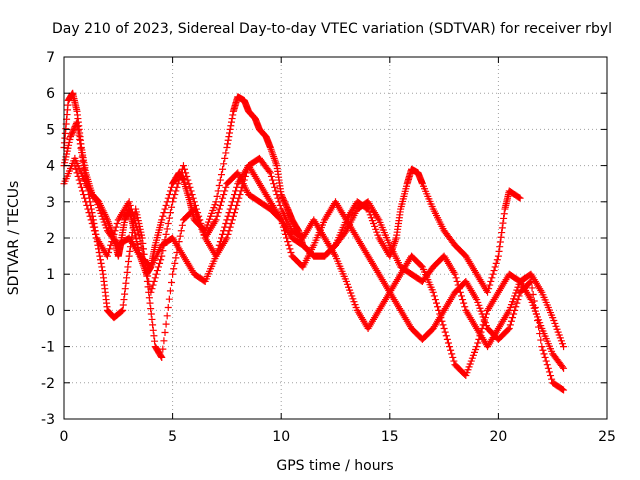 This screenshot has width=640, height=480. What do you see at coordinates (48, 420) in the screenshot?
I see `y-tick-label: -3` at bounding box center [48, 420].